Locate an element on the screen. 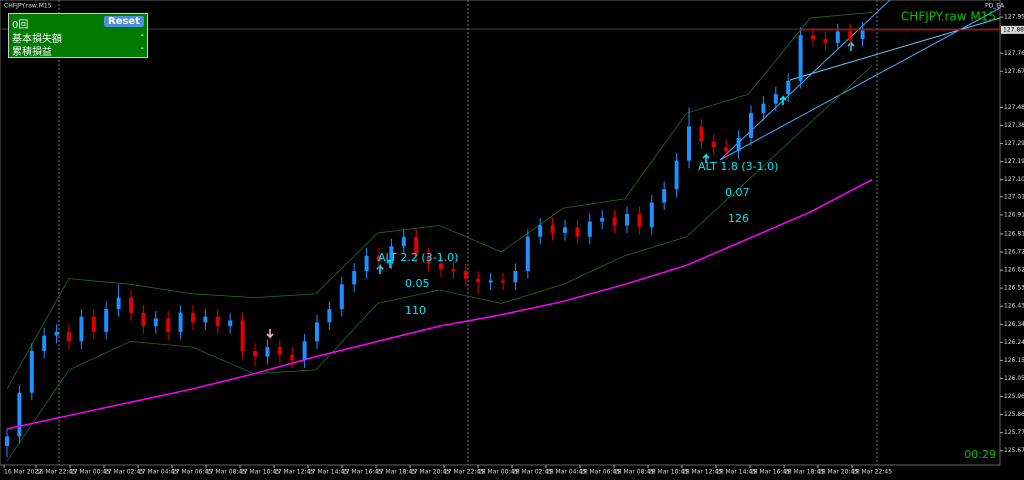 This screenshot has width=1024, height=480. x-tick-label: 18 Mar 12:45 is located at coordinates (702, 472).